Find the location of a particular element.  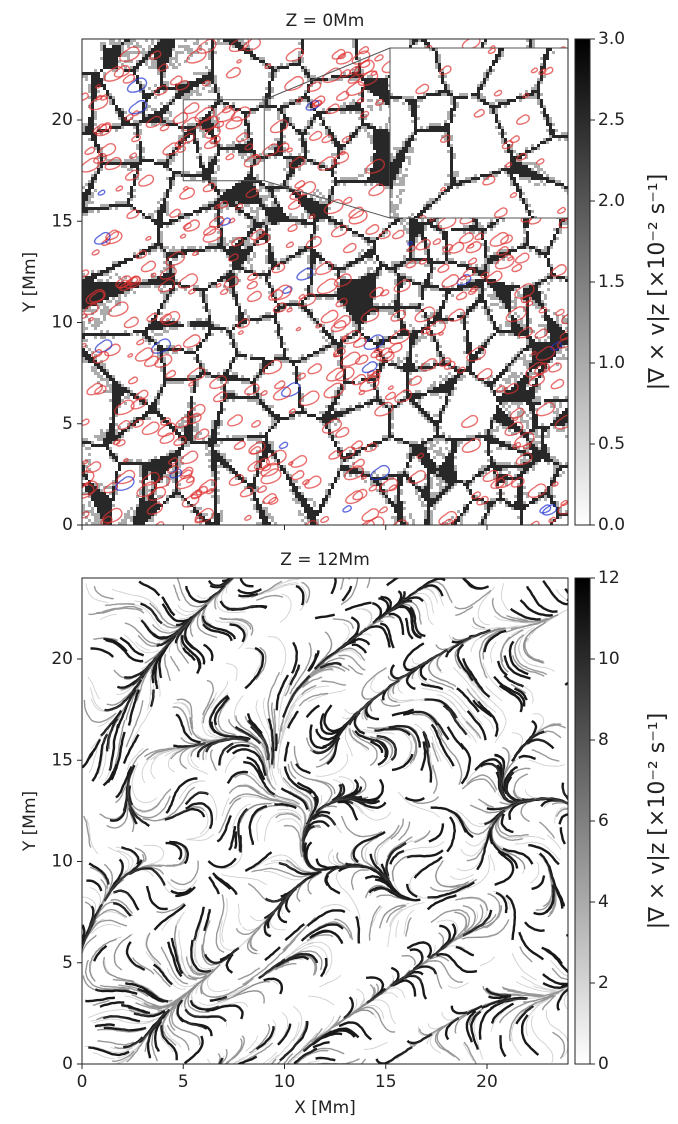

colorbar is located at coordinates (582, 821).